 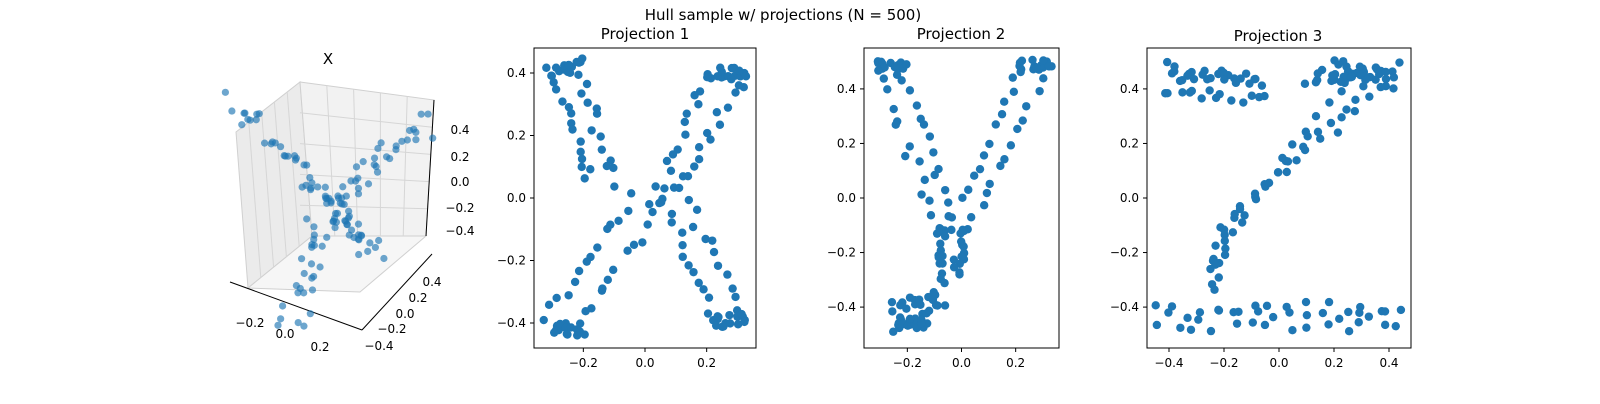 I want to click on pane-back, so click(x=367, y=159).